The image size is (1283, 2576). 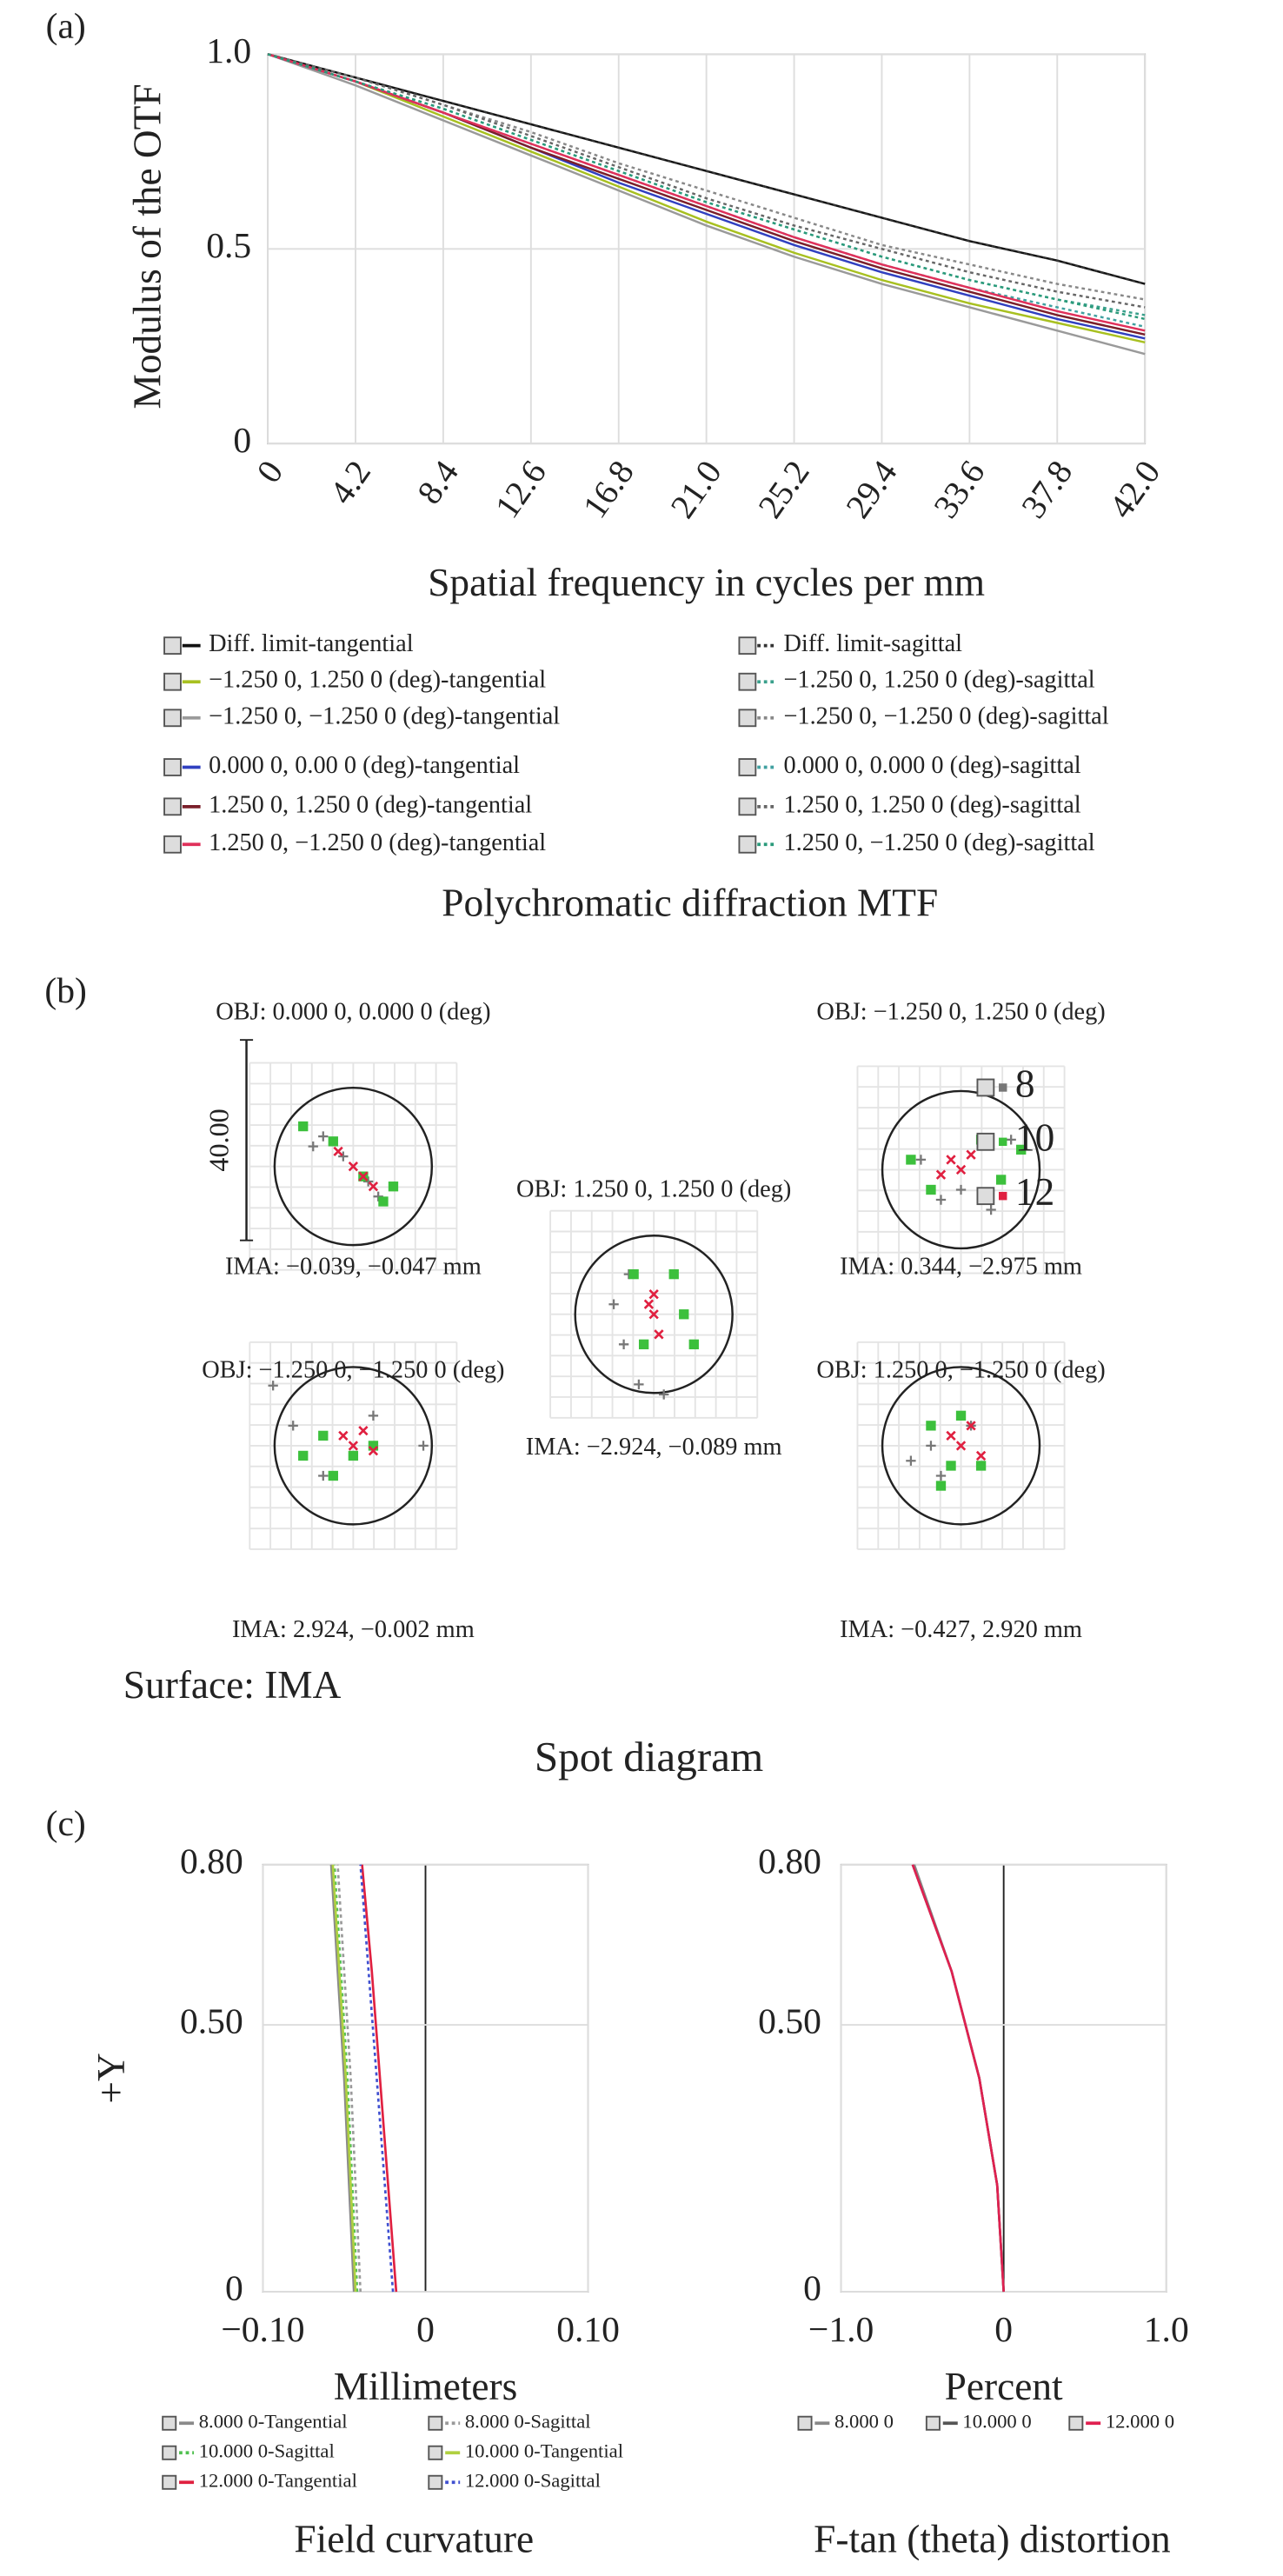 I want to click on x-axis-label: Spatial frequency in cycles per mm, so click(x=706, y=582).